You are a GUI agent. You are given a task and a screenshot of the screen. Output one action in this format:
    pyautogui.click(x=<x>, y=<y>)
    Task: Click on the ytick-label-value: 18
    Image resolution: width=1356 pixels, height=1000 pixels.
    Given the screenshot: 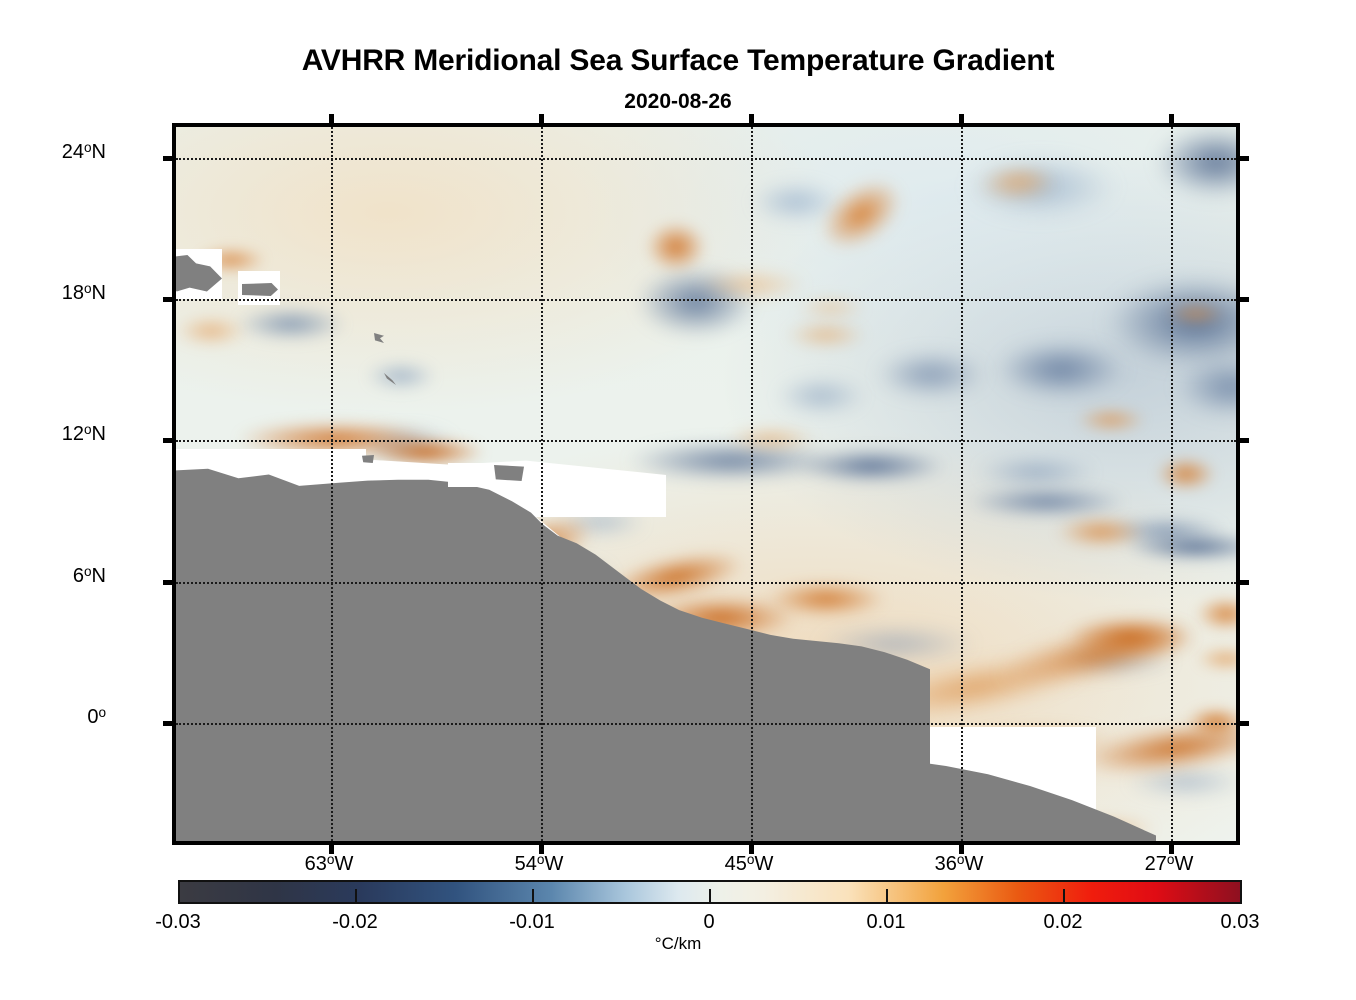 What is the action you would take?
    pyautogui.click(x=72, y=293)
    